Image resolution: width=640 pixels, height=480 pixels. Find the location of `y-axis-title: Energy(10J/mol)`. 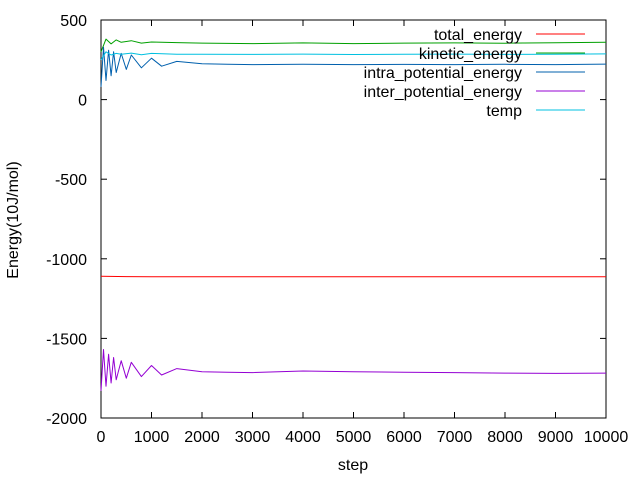

y-axis-title: Energy(10J/mol) is located at coordinates (13, 219).